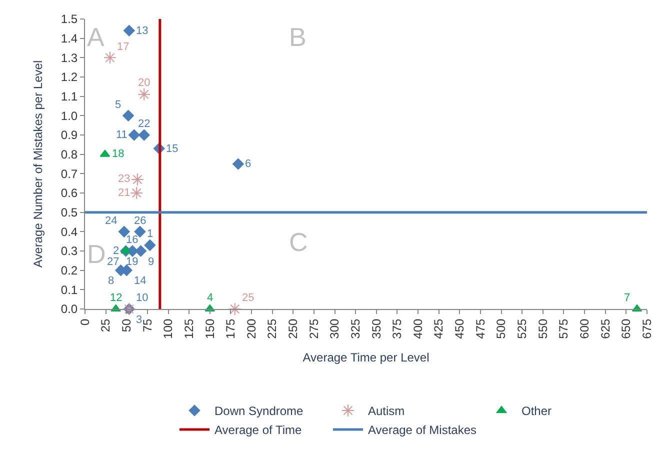  What do you see at coordinates (298, 242) in the screenshot?
I see `annotation: C` at bounding box center [298, 242].